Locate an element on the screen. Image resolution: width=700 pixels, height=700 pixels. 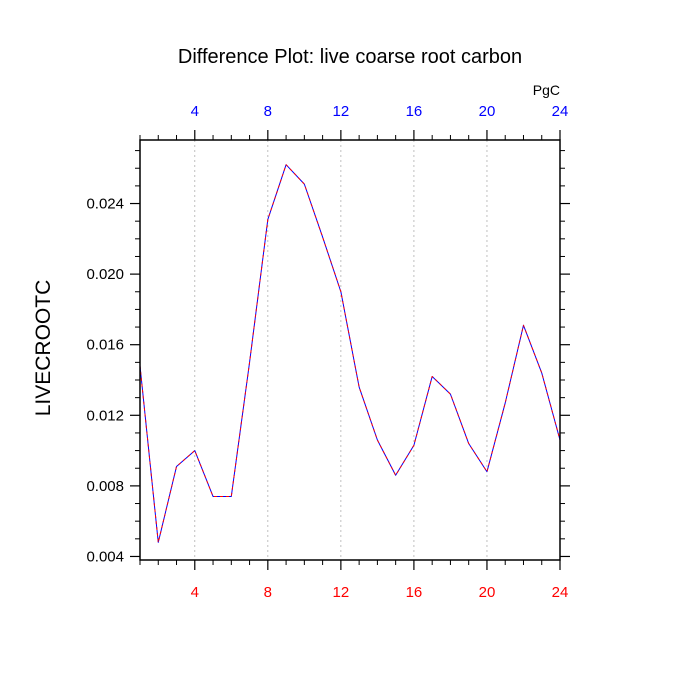
y-tick-label-1: 0.008 is located at coordinates (105, 486).